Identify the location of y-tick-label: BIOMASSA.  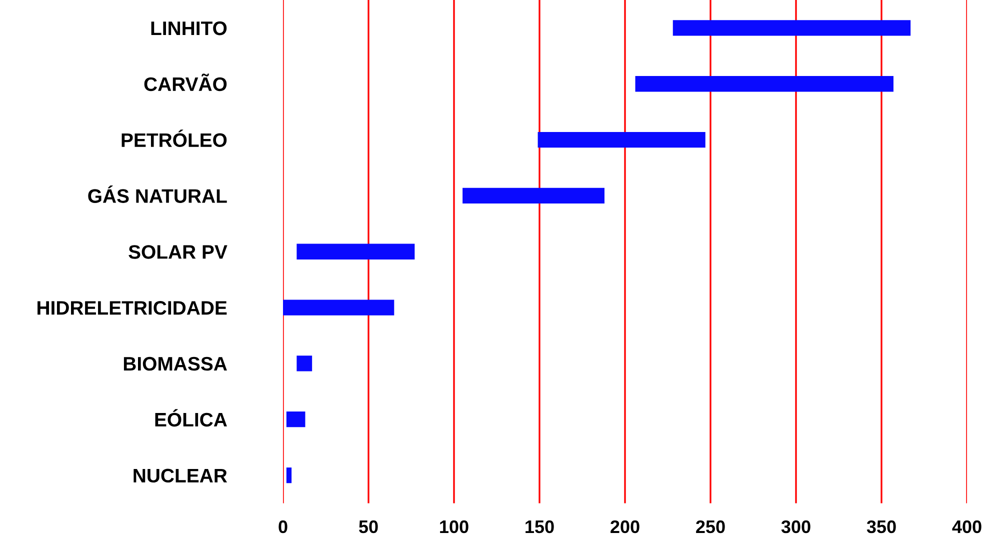
(175, 363).